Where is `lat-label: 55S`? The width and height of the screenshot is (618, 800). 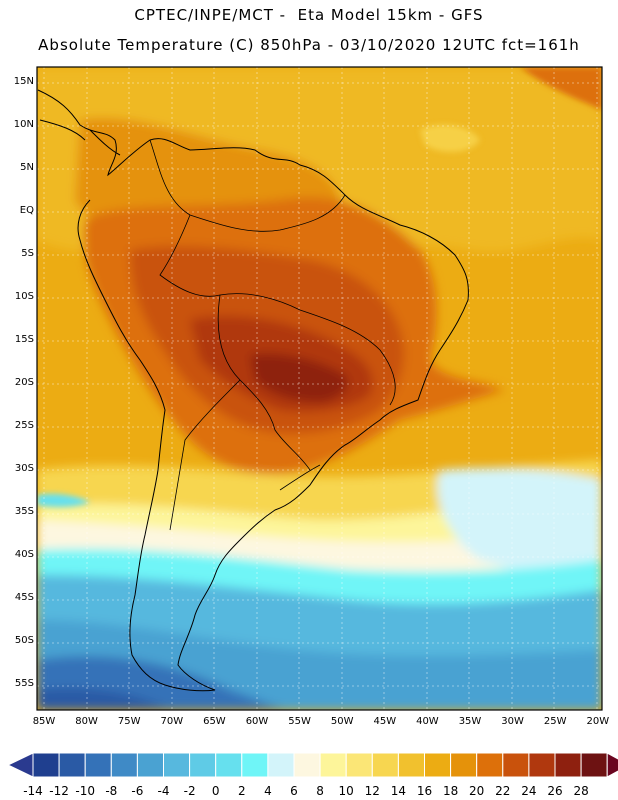
lat-label: 55S is located at coordinates (24, 683).